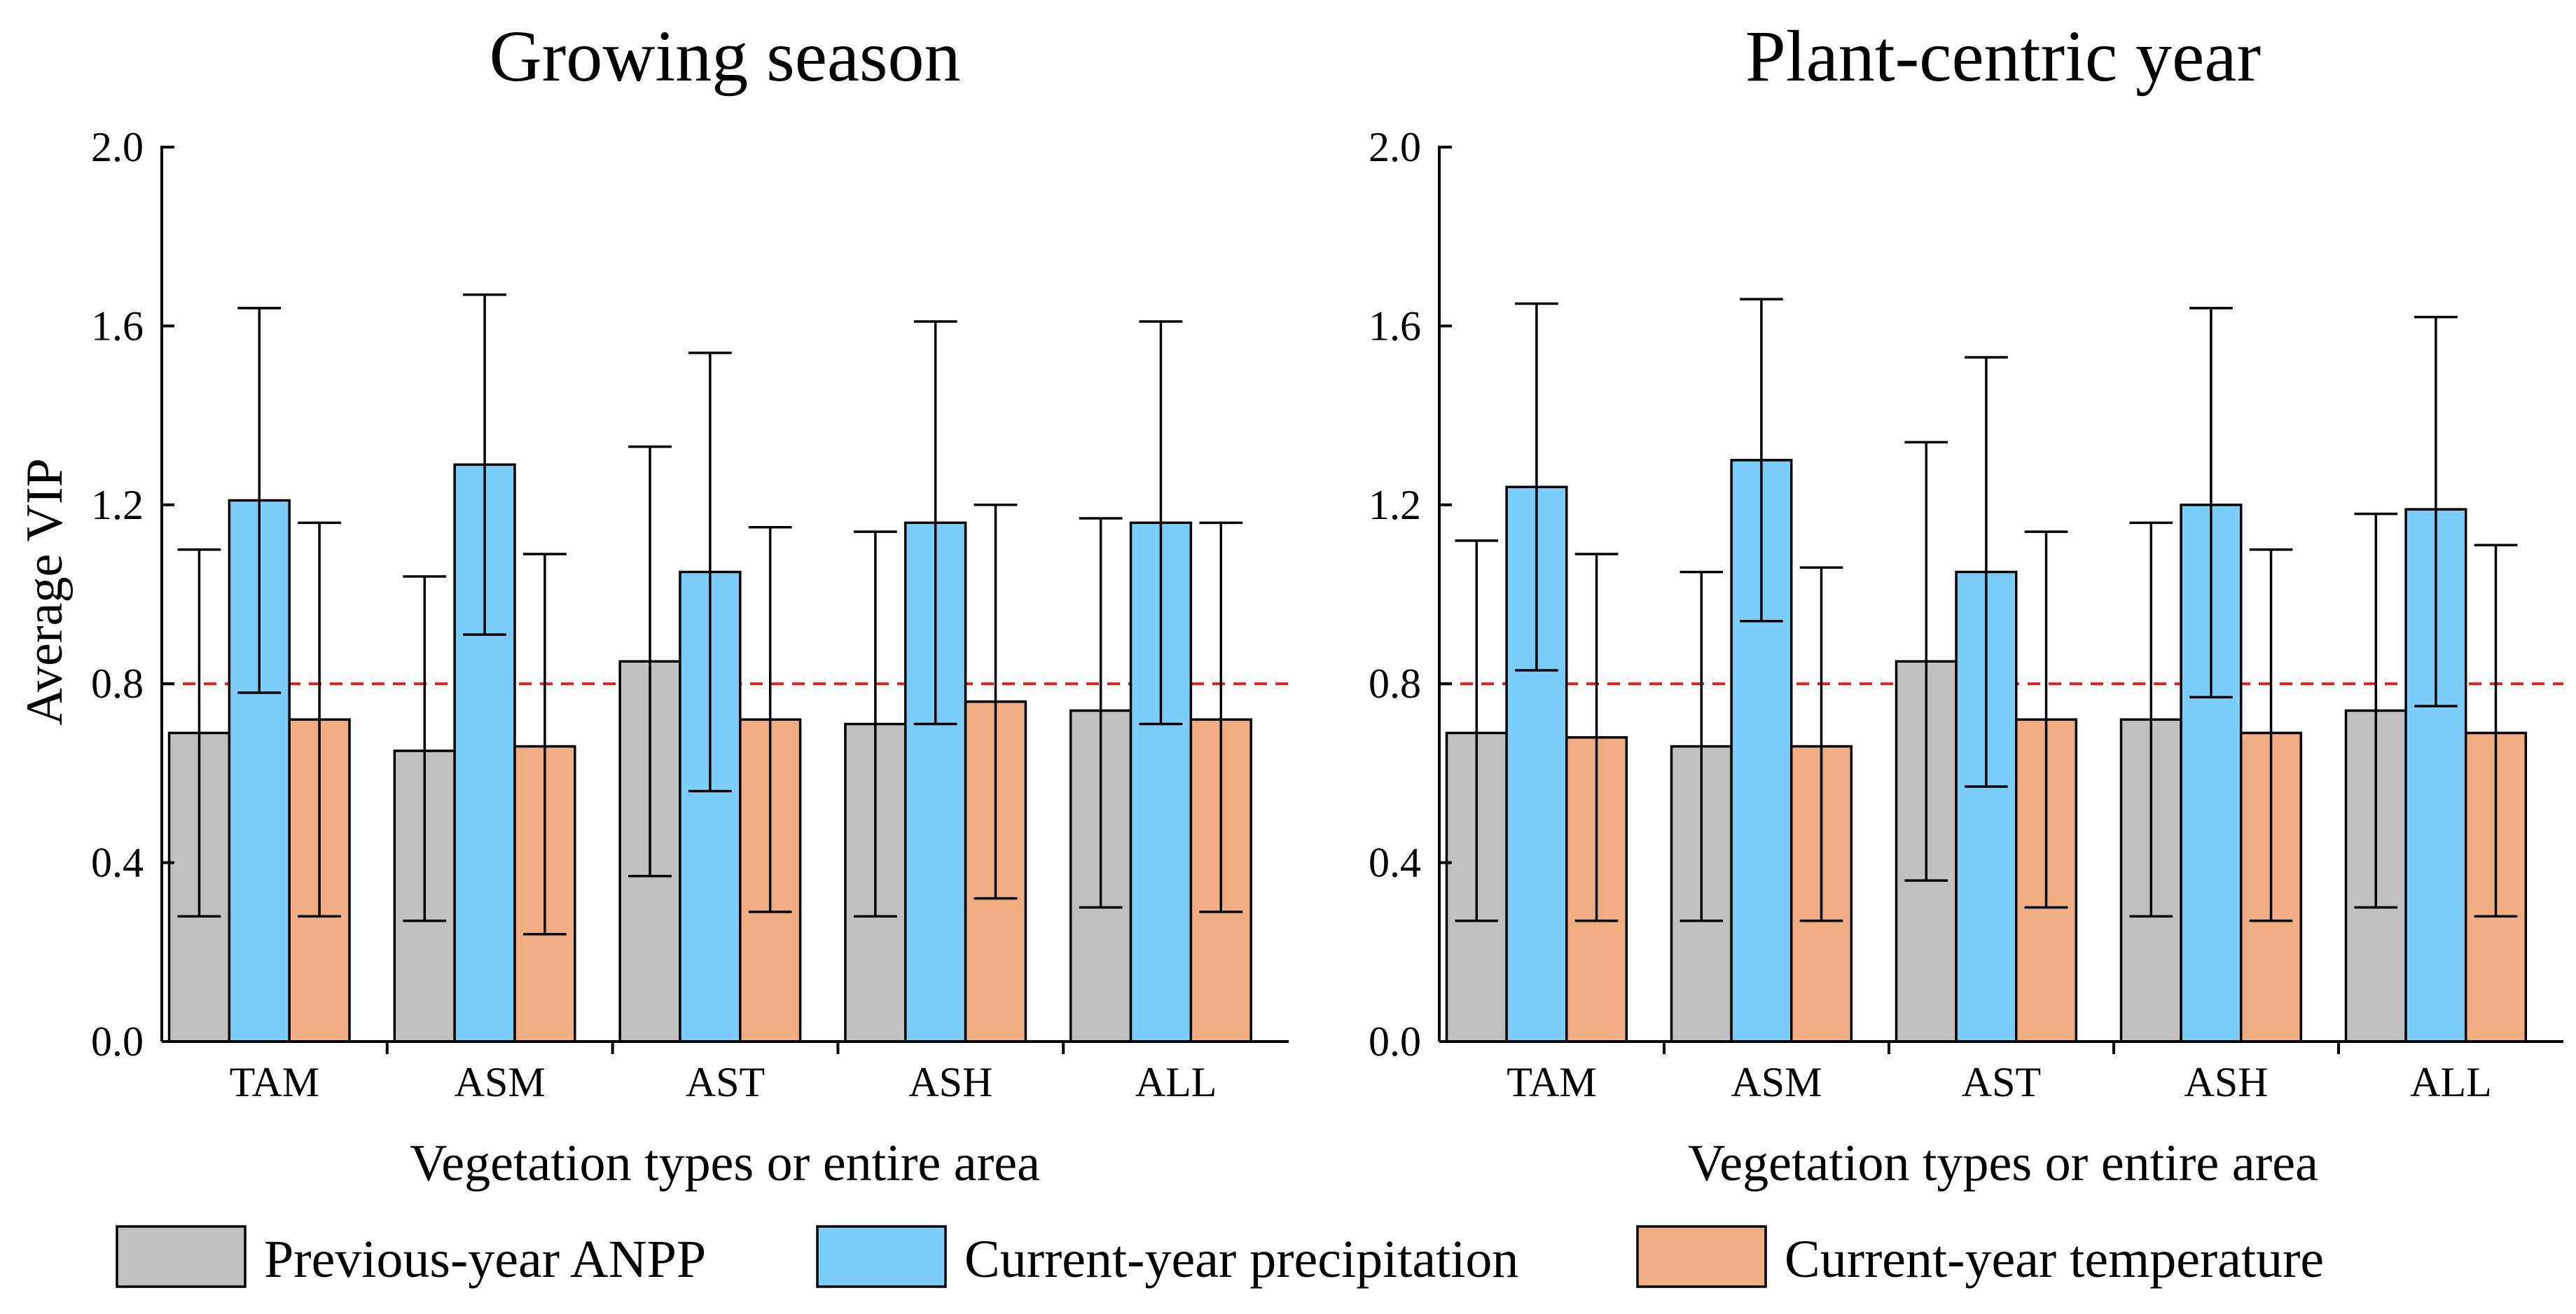 This screenshot has width=2576, height=1314. I want to click on panel-title: Growing season, so click(724, 56).